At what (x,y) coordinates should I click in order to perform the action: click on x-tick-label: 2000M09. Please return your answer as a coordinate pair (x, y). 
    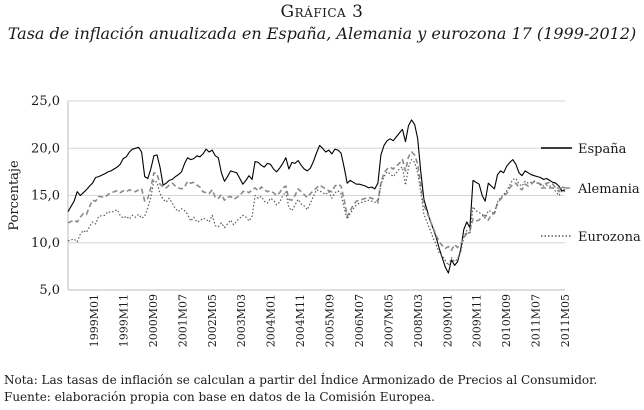
    Looking at the image, I should click on (153, 320).